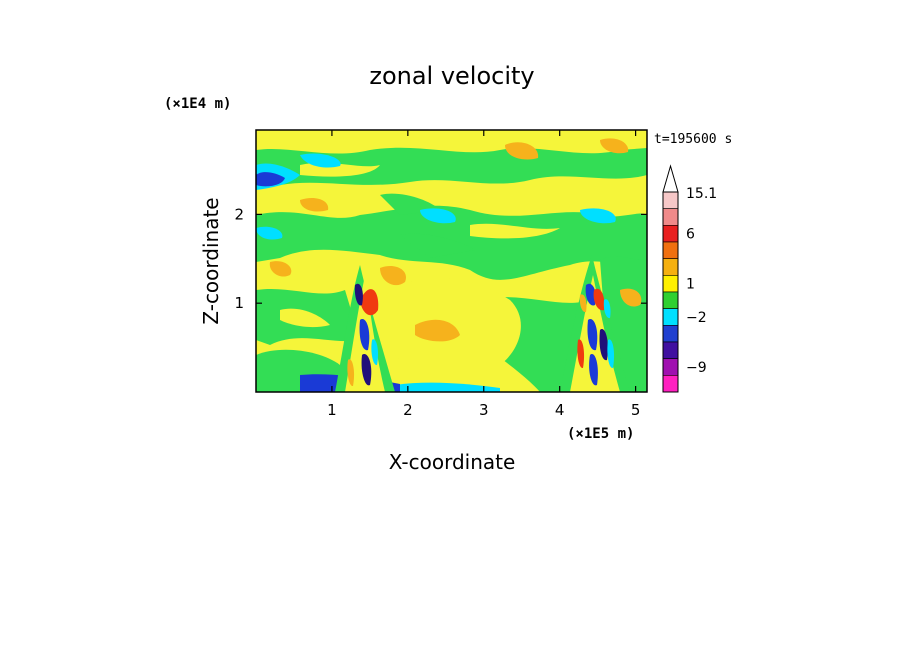  I want to click on colorbar-frame, so click(670, 292).